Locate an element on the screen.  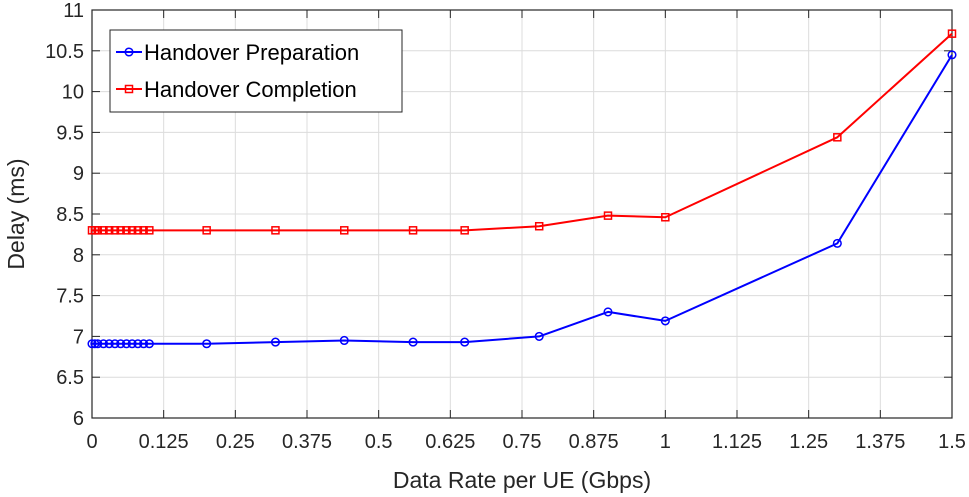
legend: Handover Preparation Handover Completion is located at coordinates (256, 71).